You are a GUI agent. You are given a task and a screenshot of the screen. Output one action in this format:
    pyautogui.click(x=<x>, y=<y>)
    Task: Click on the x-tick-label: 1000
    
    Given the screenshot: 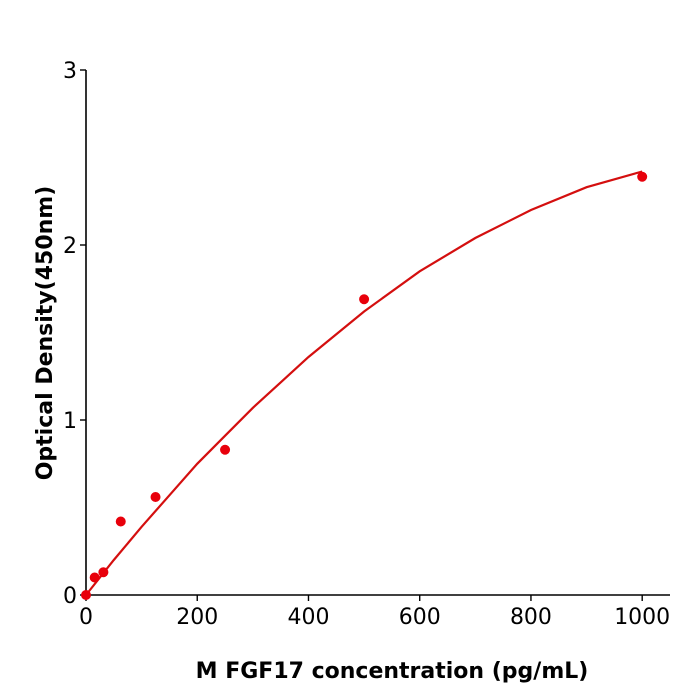 What is the action you would take?
    pyautogui.click(x=642, y=617)
    